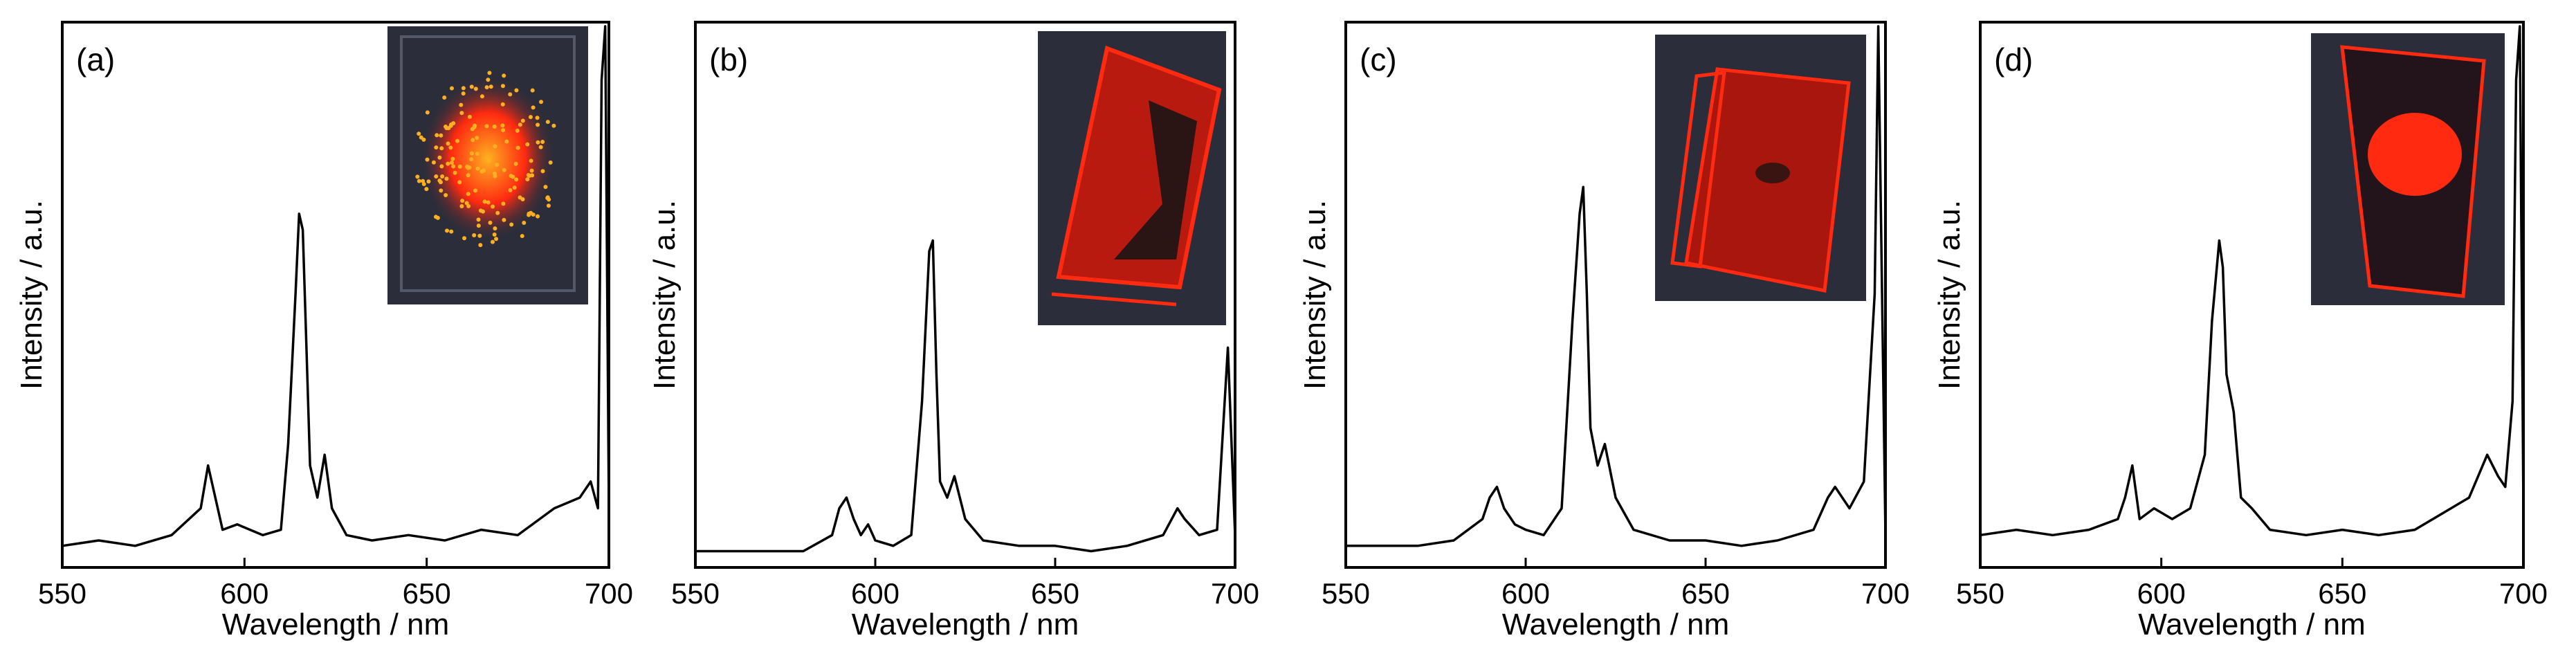 This screenshot has width=2576, height=656. Describe the element at coordinates (728, 60) in the screenshot. I see `panel-label: (b)` at that location.